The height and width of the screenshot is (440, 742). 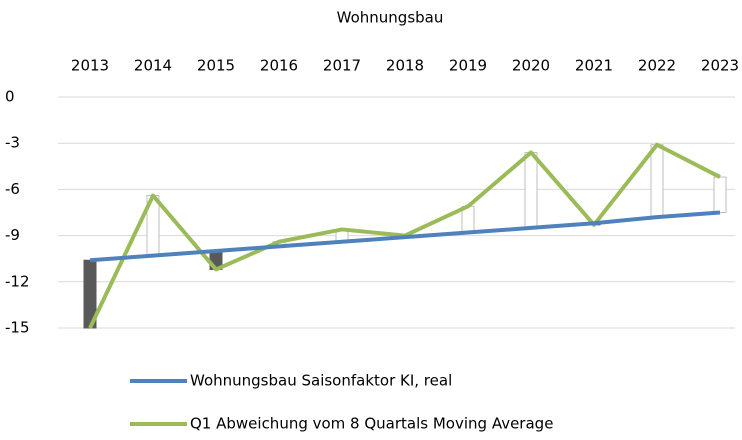 I want to click on y-tick-label: -12, so click(x=17, y=281).